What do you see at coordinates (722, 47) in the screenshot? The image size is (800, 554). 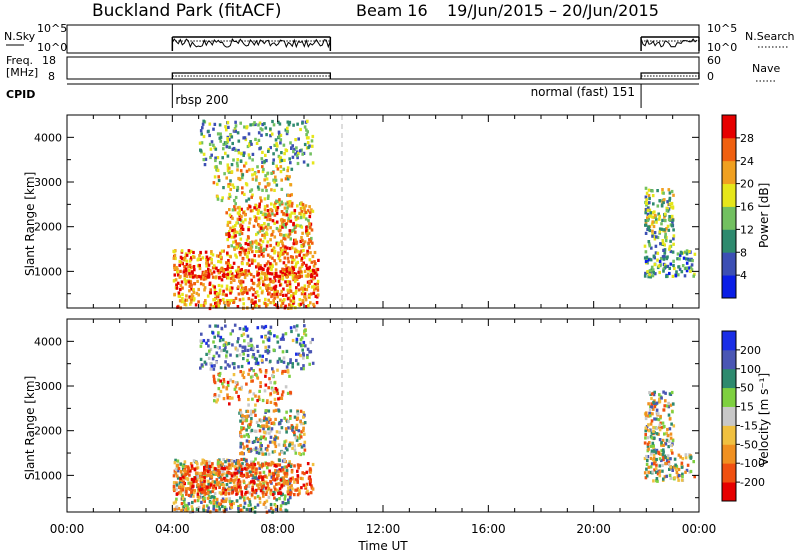 I see `nsearch-tick-bottom: 10^0` at bounding box center [722, 47].